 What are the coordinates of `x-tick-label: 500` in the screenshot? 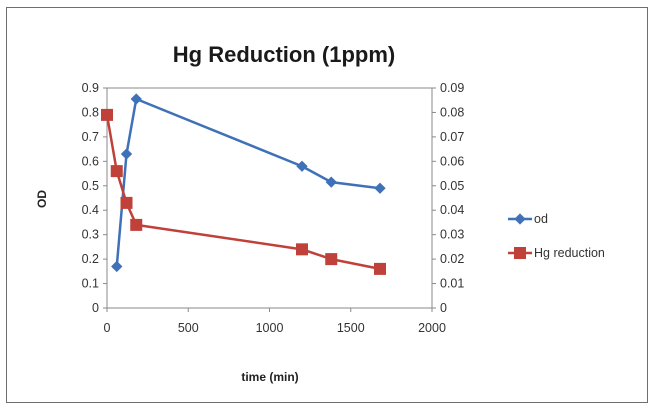 It's located at (188, 328).